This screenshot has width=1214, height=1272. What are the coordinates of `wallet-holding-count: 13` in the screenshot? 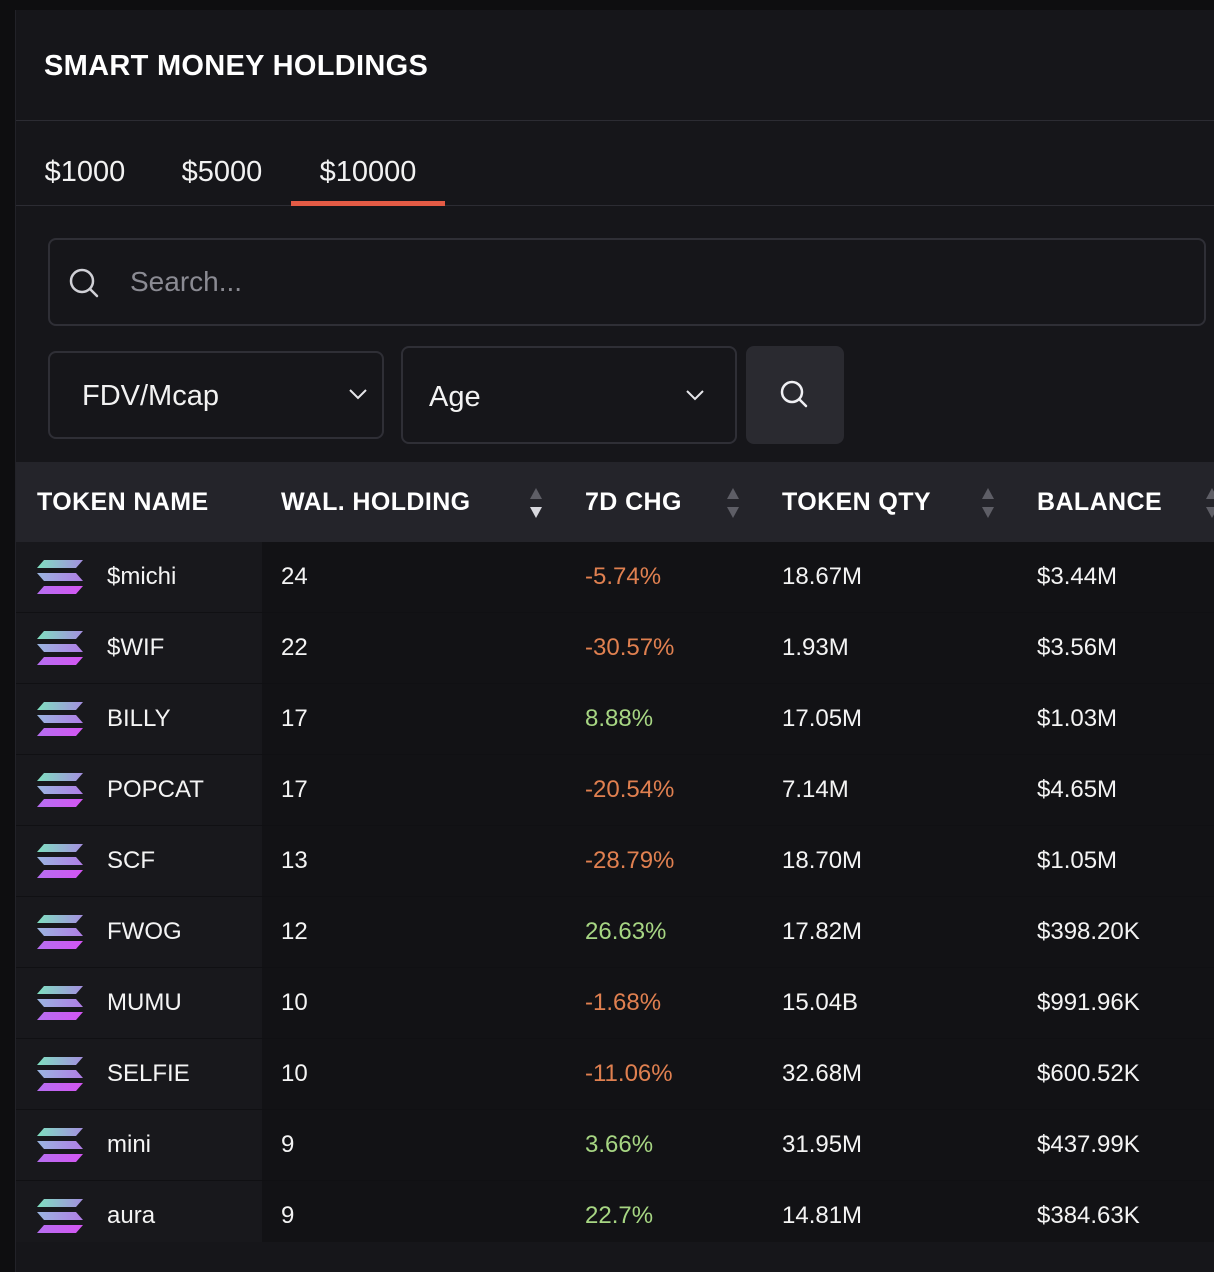 It's located at (294, 860).